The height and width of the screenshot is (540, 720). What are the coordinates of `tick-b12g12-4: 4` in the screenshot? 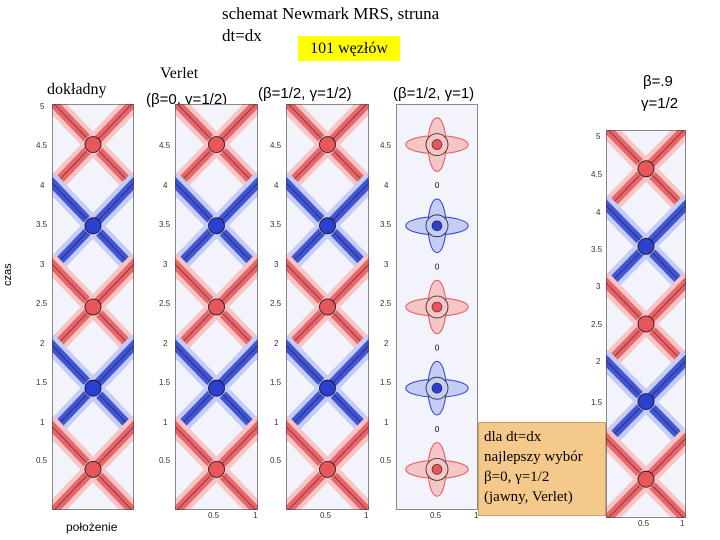 It's located at (276, 185).